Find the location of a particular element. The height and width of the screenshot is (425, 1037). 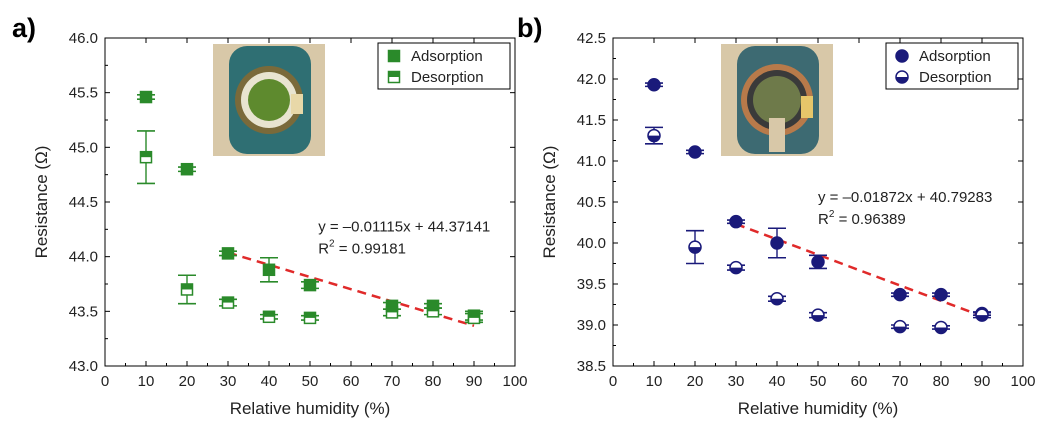

y-tick-label: 42.0 is located at coordinates (591, 79).